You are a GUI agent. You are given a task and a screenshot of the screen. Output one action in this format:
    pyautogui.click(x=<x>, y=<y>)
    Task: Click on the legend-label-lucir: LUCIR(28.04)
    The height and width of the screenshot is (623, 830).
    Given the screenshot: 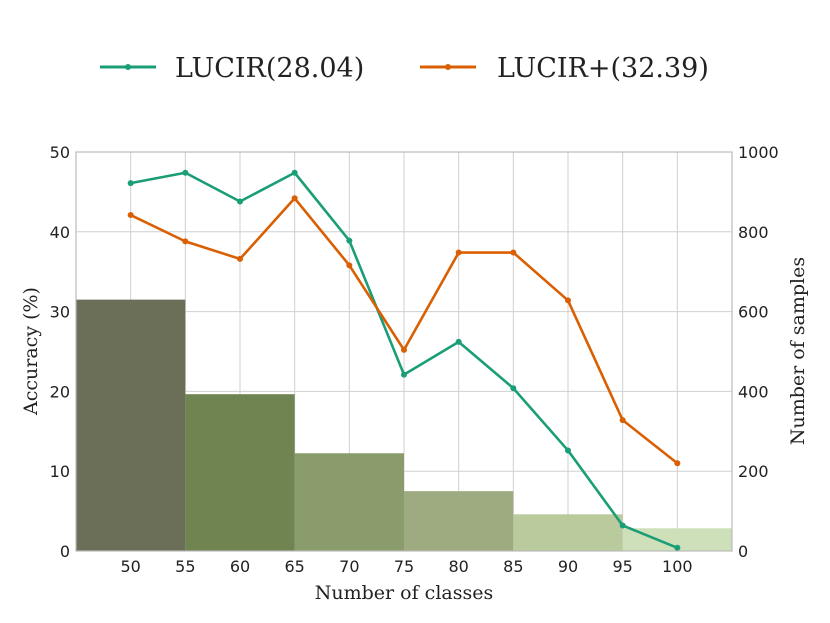 What is the action you would take?
    pyautogui.click(x=269, y=68)
    